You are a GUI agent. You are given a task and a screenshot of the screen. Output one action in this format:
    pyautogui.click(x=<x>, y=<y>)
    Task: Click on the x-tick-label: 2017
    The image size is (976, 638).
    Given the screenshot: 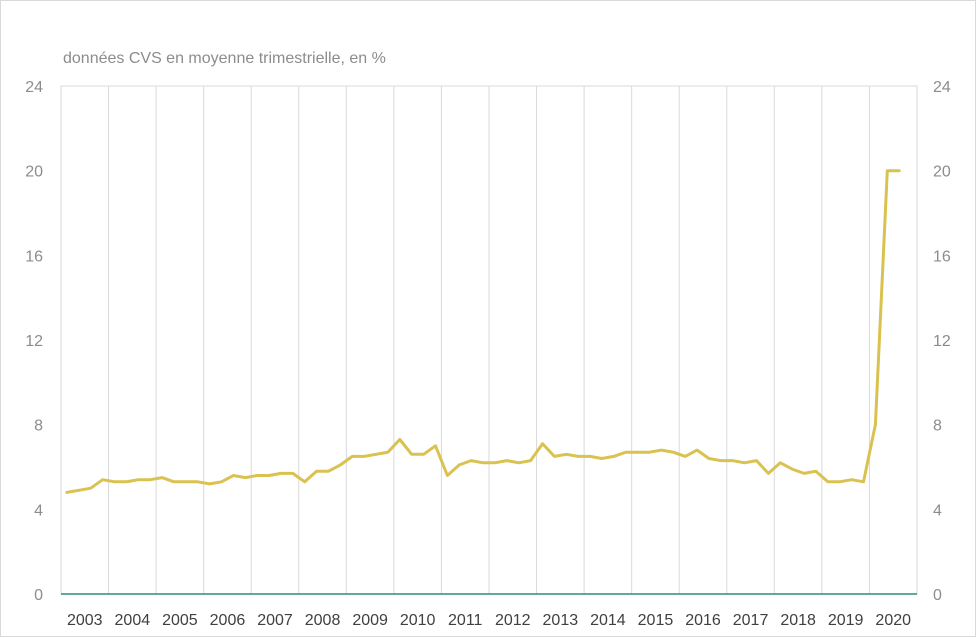 What is the action you would take?
    pyautogui.click(x=751, y=620)
    